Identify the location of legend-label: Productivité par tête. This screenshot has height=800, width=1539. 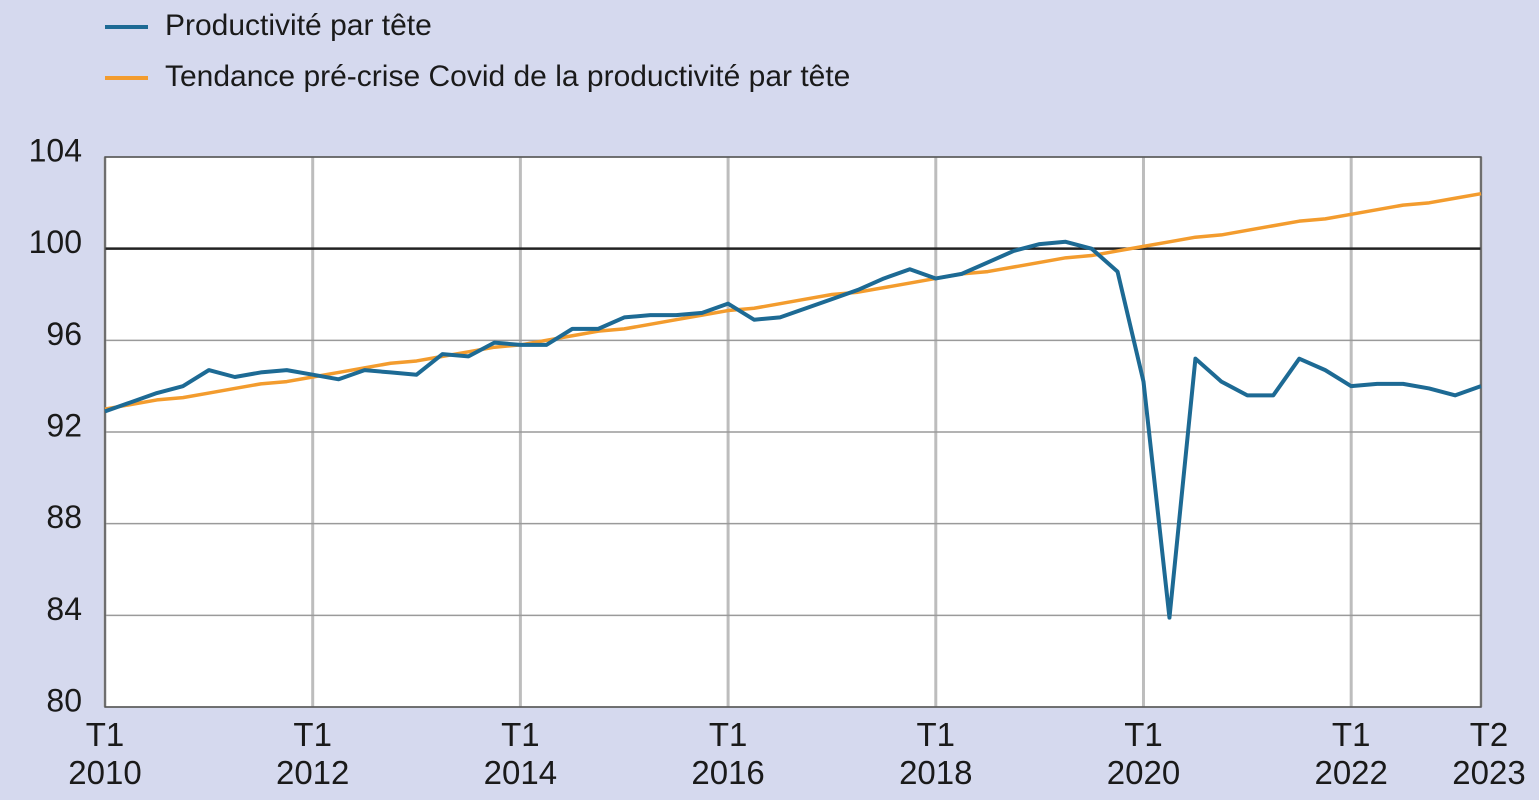
(298, 25).